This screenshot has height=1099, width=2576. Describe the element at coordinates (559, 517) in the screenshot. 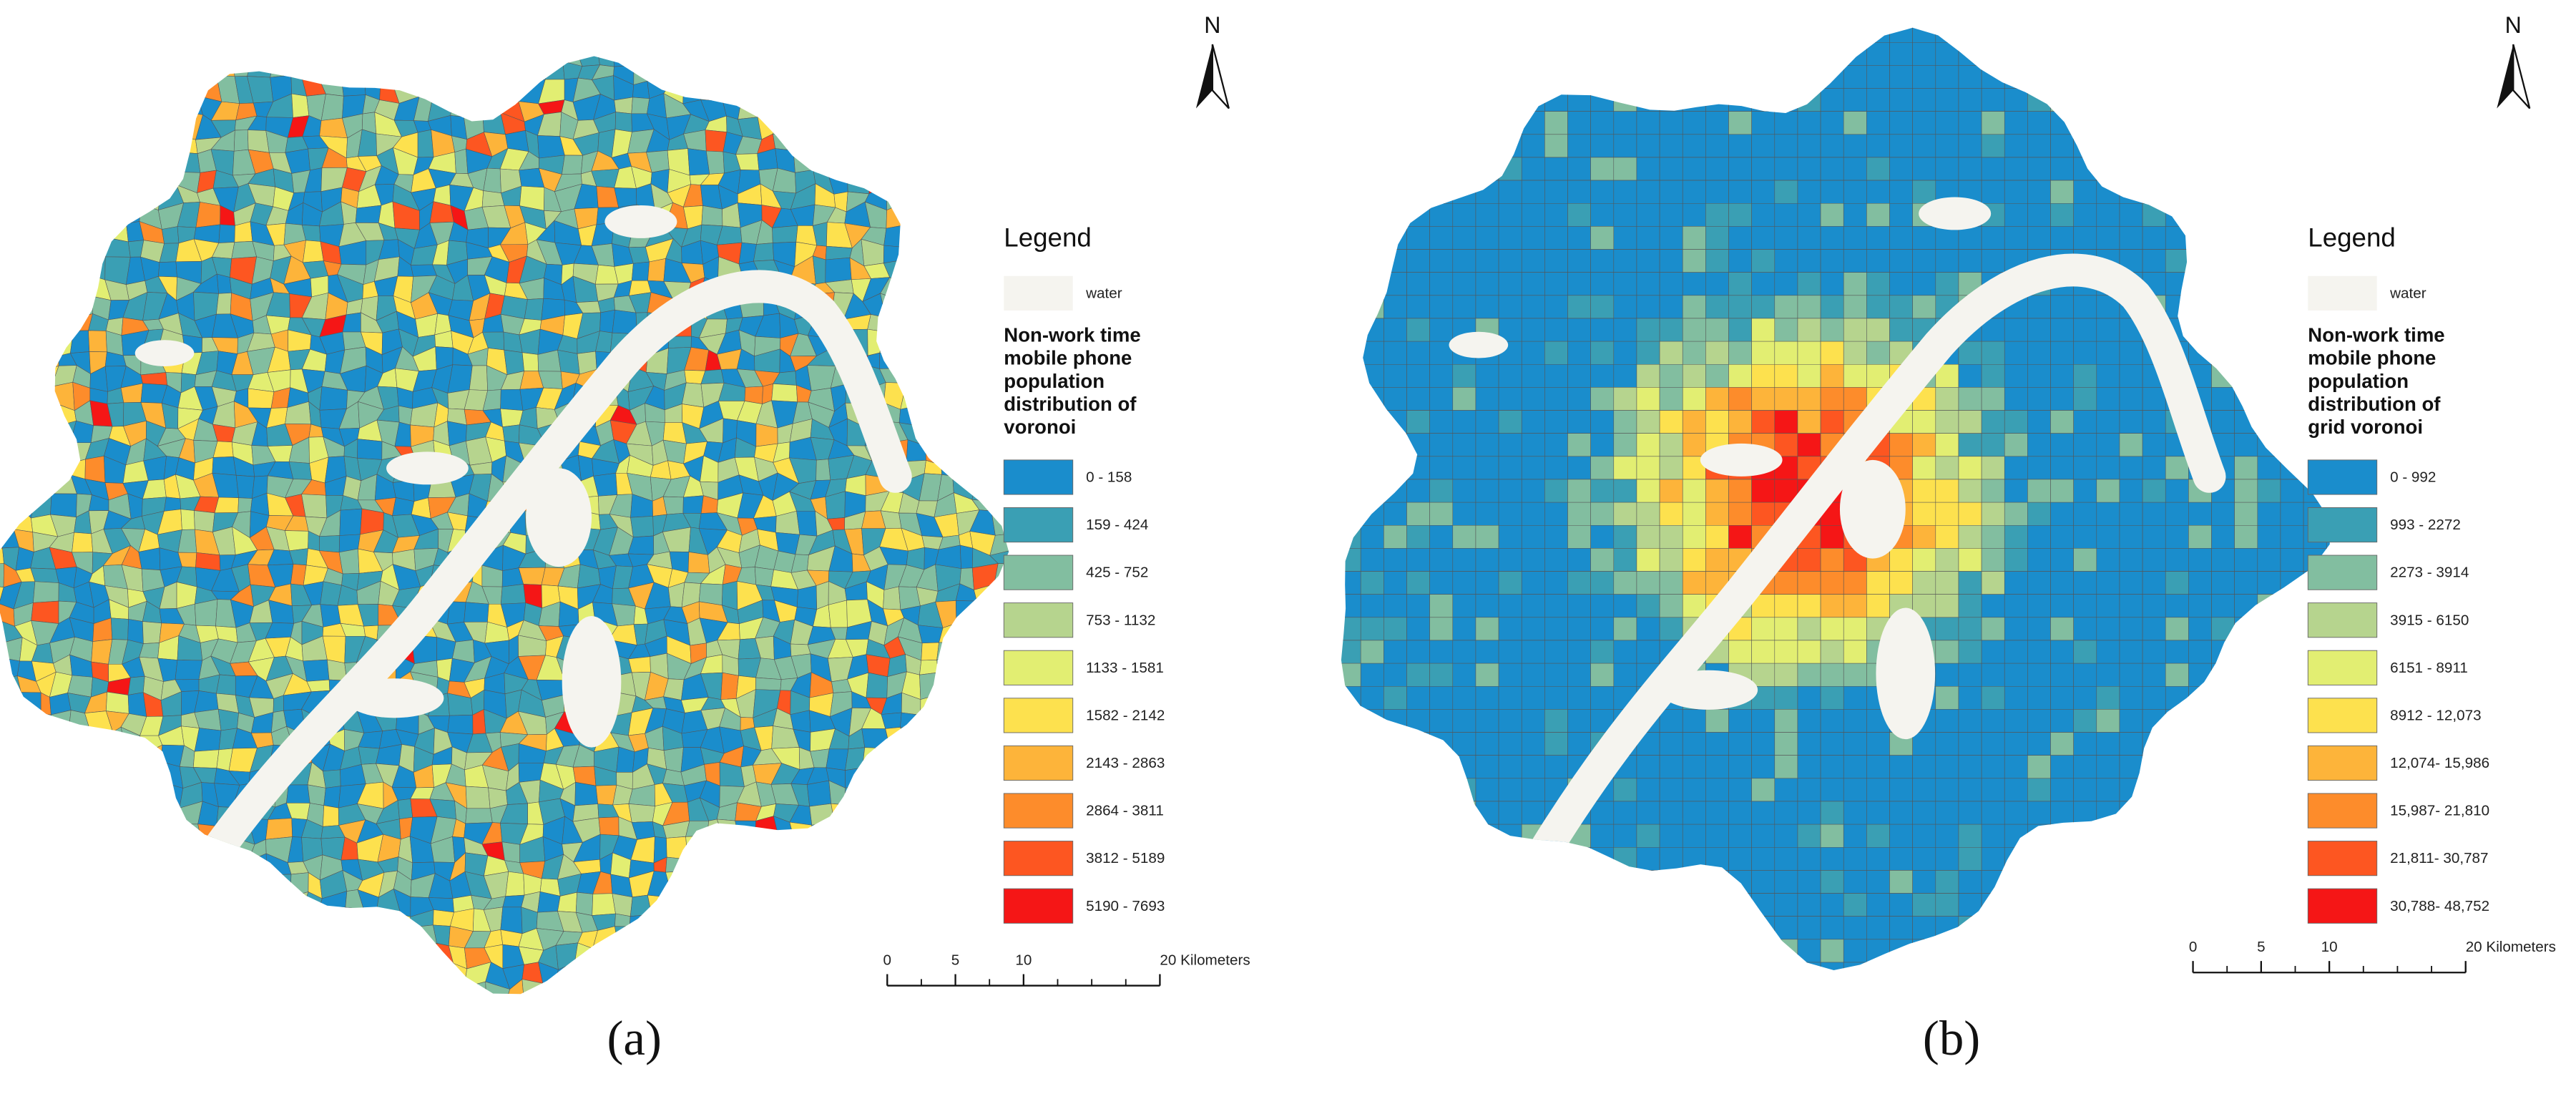

I see `lake` at that location.